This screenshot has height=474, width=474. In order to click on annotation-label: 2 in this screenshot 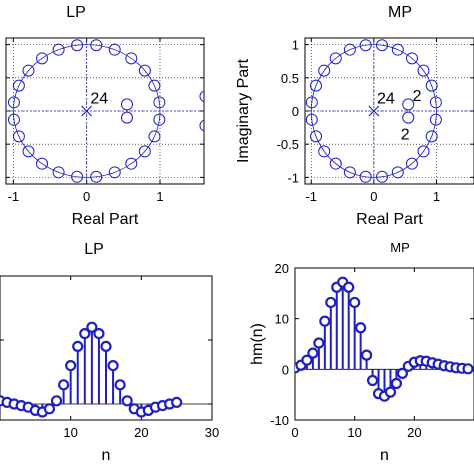, I will do `click(417, 96)`.